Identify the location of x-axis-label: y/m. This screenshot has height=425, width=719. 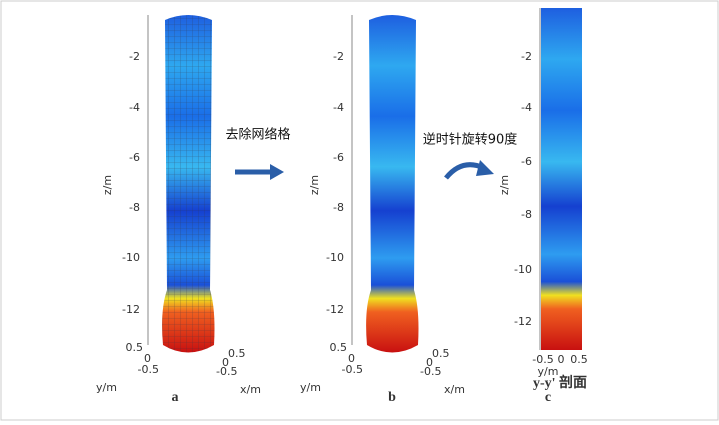
(548, 371).